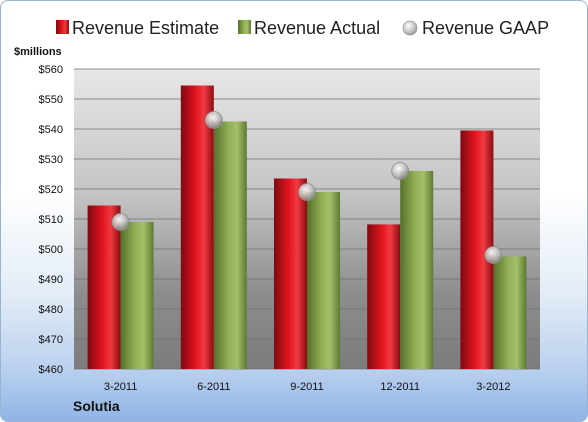 The height and width of the screenshot is (422, 588). I want to click on legend-swatch-actual, so click(244, 27).